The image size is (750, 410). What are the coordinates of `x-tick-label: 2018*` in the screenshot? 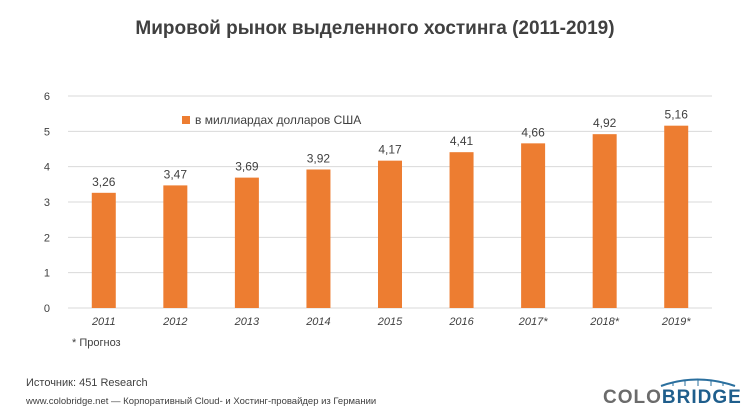 It's located at (604, 322).